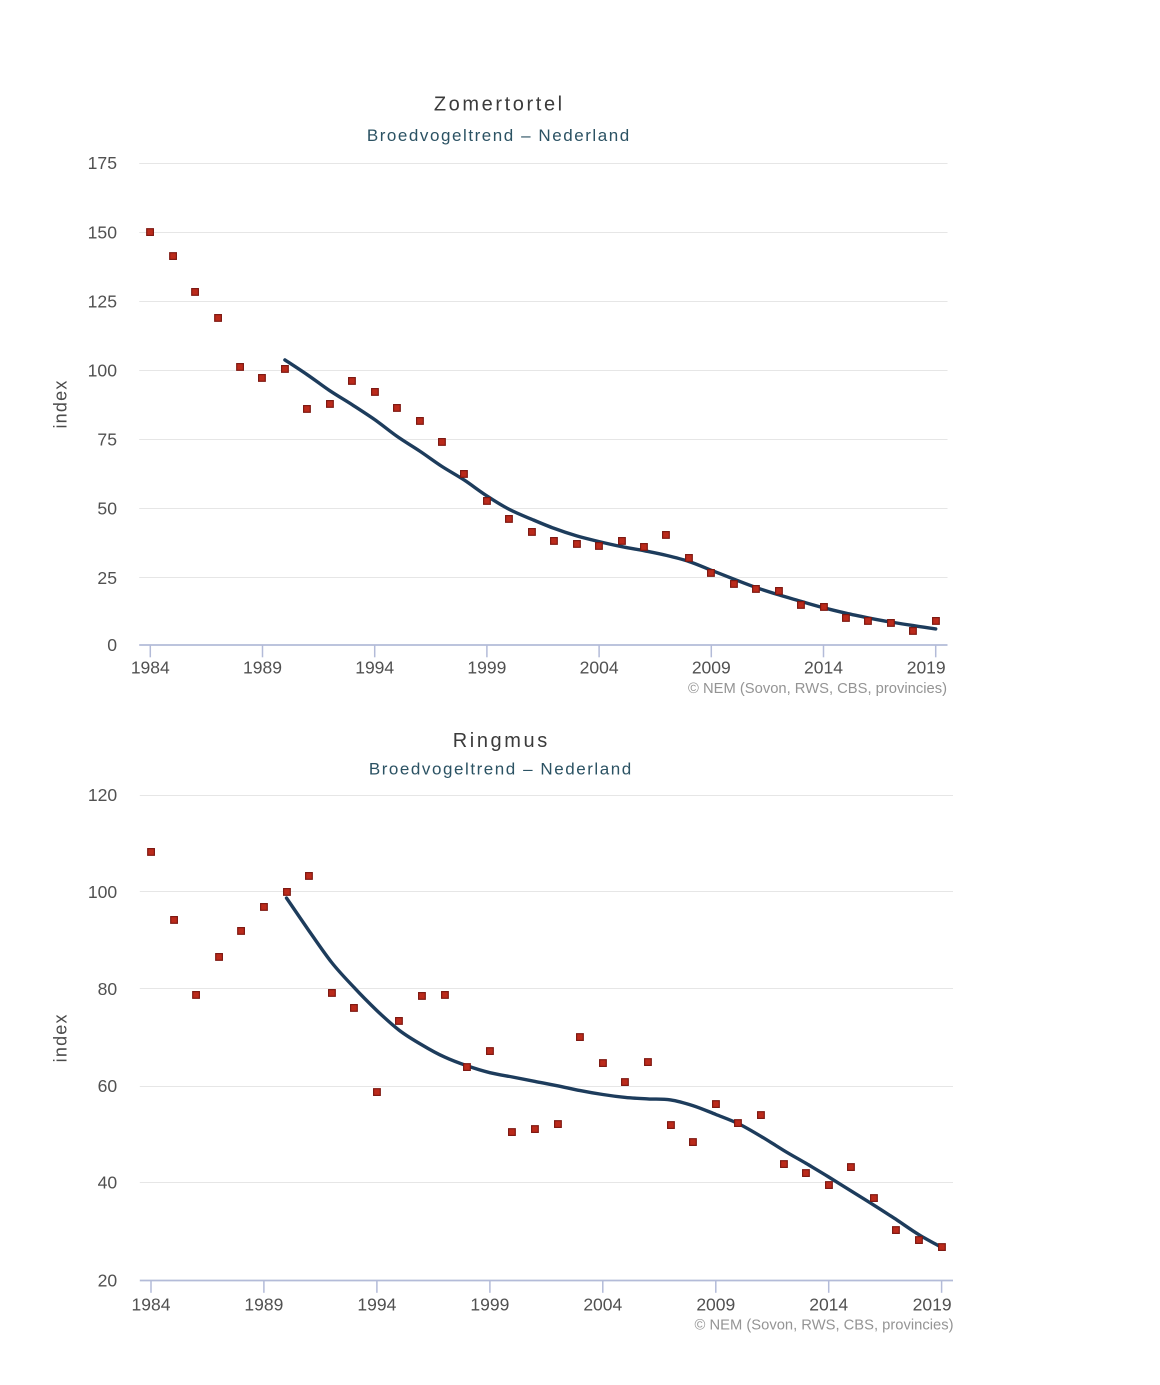 This screenshot has width=1160, height=1385. What do you see at coordinates (112, 645) in the screenshot?
I see `svg-text: 0` at bounding box center [112, 645].